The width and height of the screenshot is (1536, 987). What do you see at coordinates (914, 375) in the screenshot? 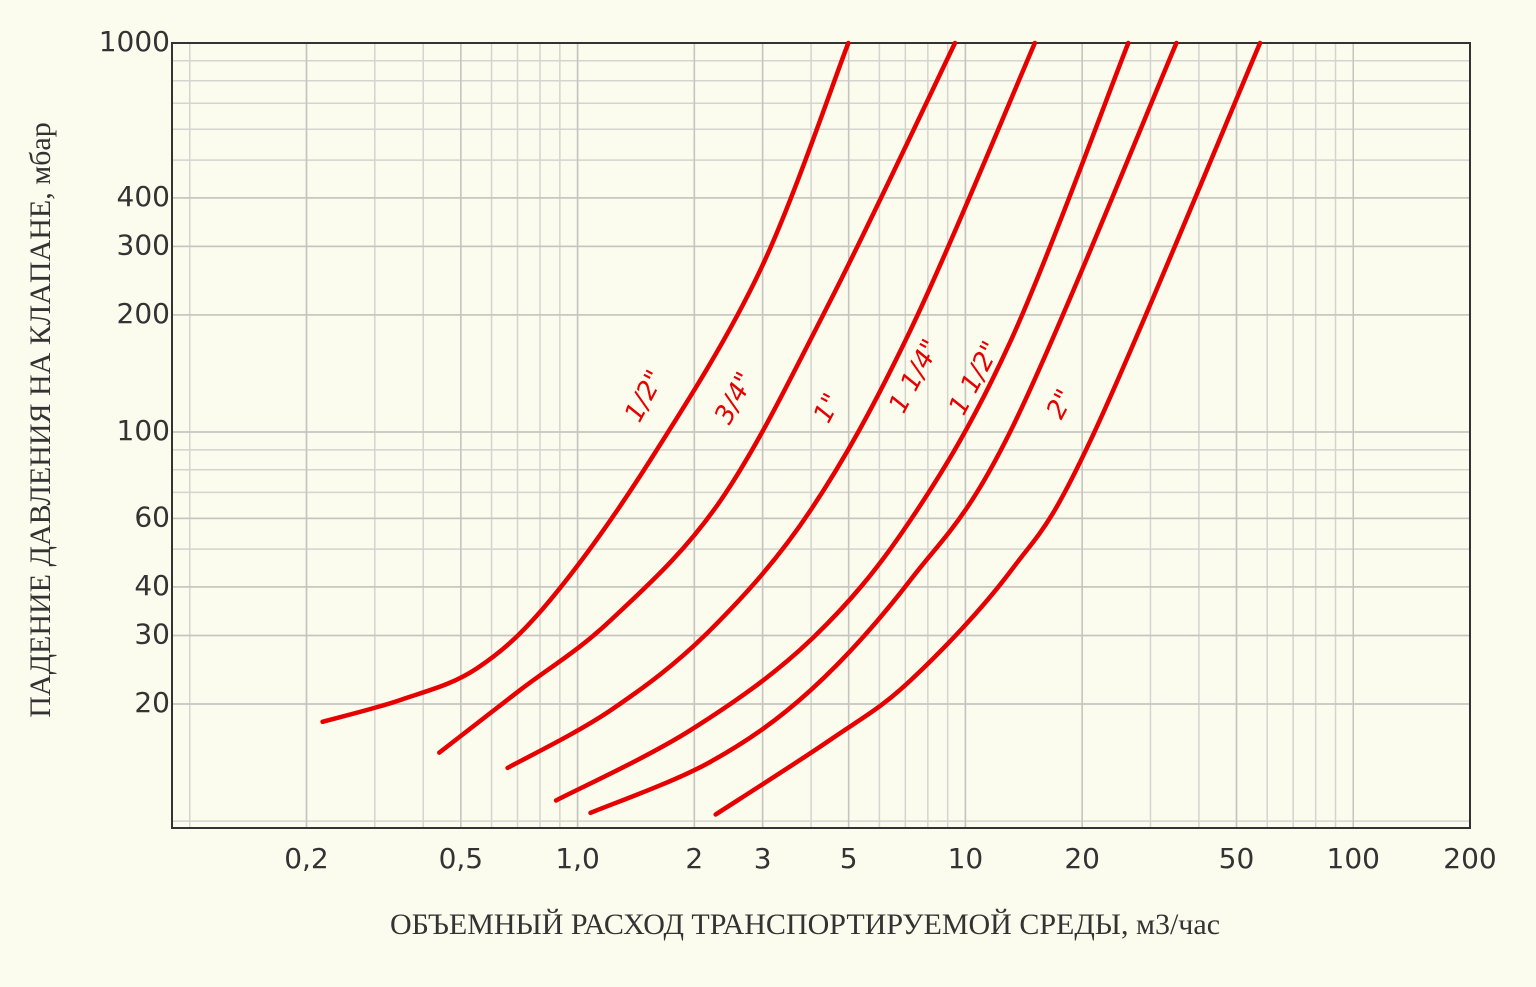
I see `curve-label: 1 1/4"` at bounding box center [914, 375].